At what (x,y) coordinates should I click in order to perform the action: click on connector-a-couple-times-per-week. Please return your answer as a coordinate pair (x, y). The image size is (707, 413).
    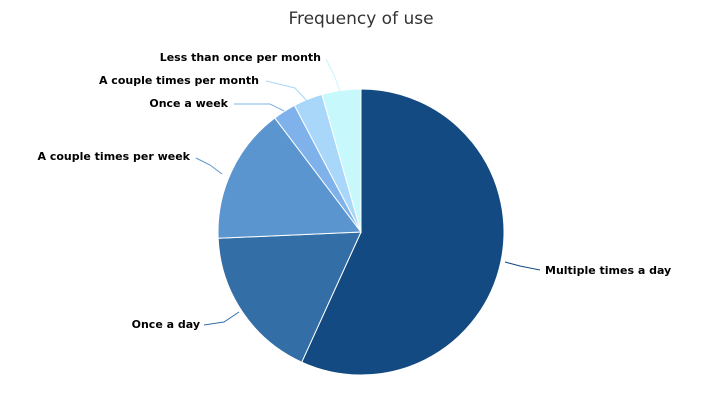
    Looking at the image, I should click on (209, 166).